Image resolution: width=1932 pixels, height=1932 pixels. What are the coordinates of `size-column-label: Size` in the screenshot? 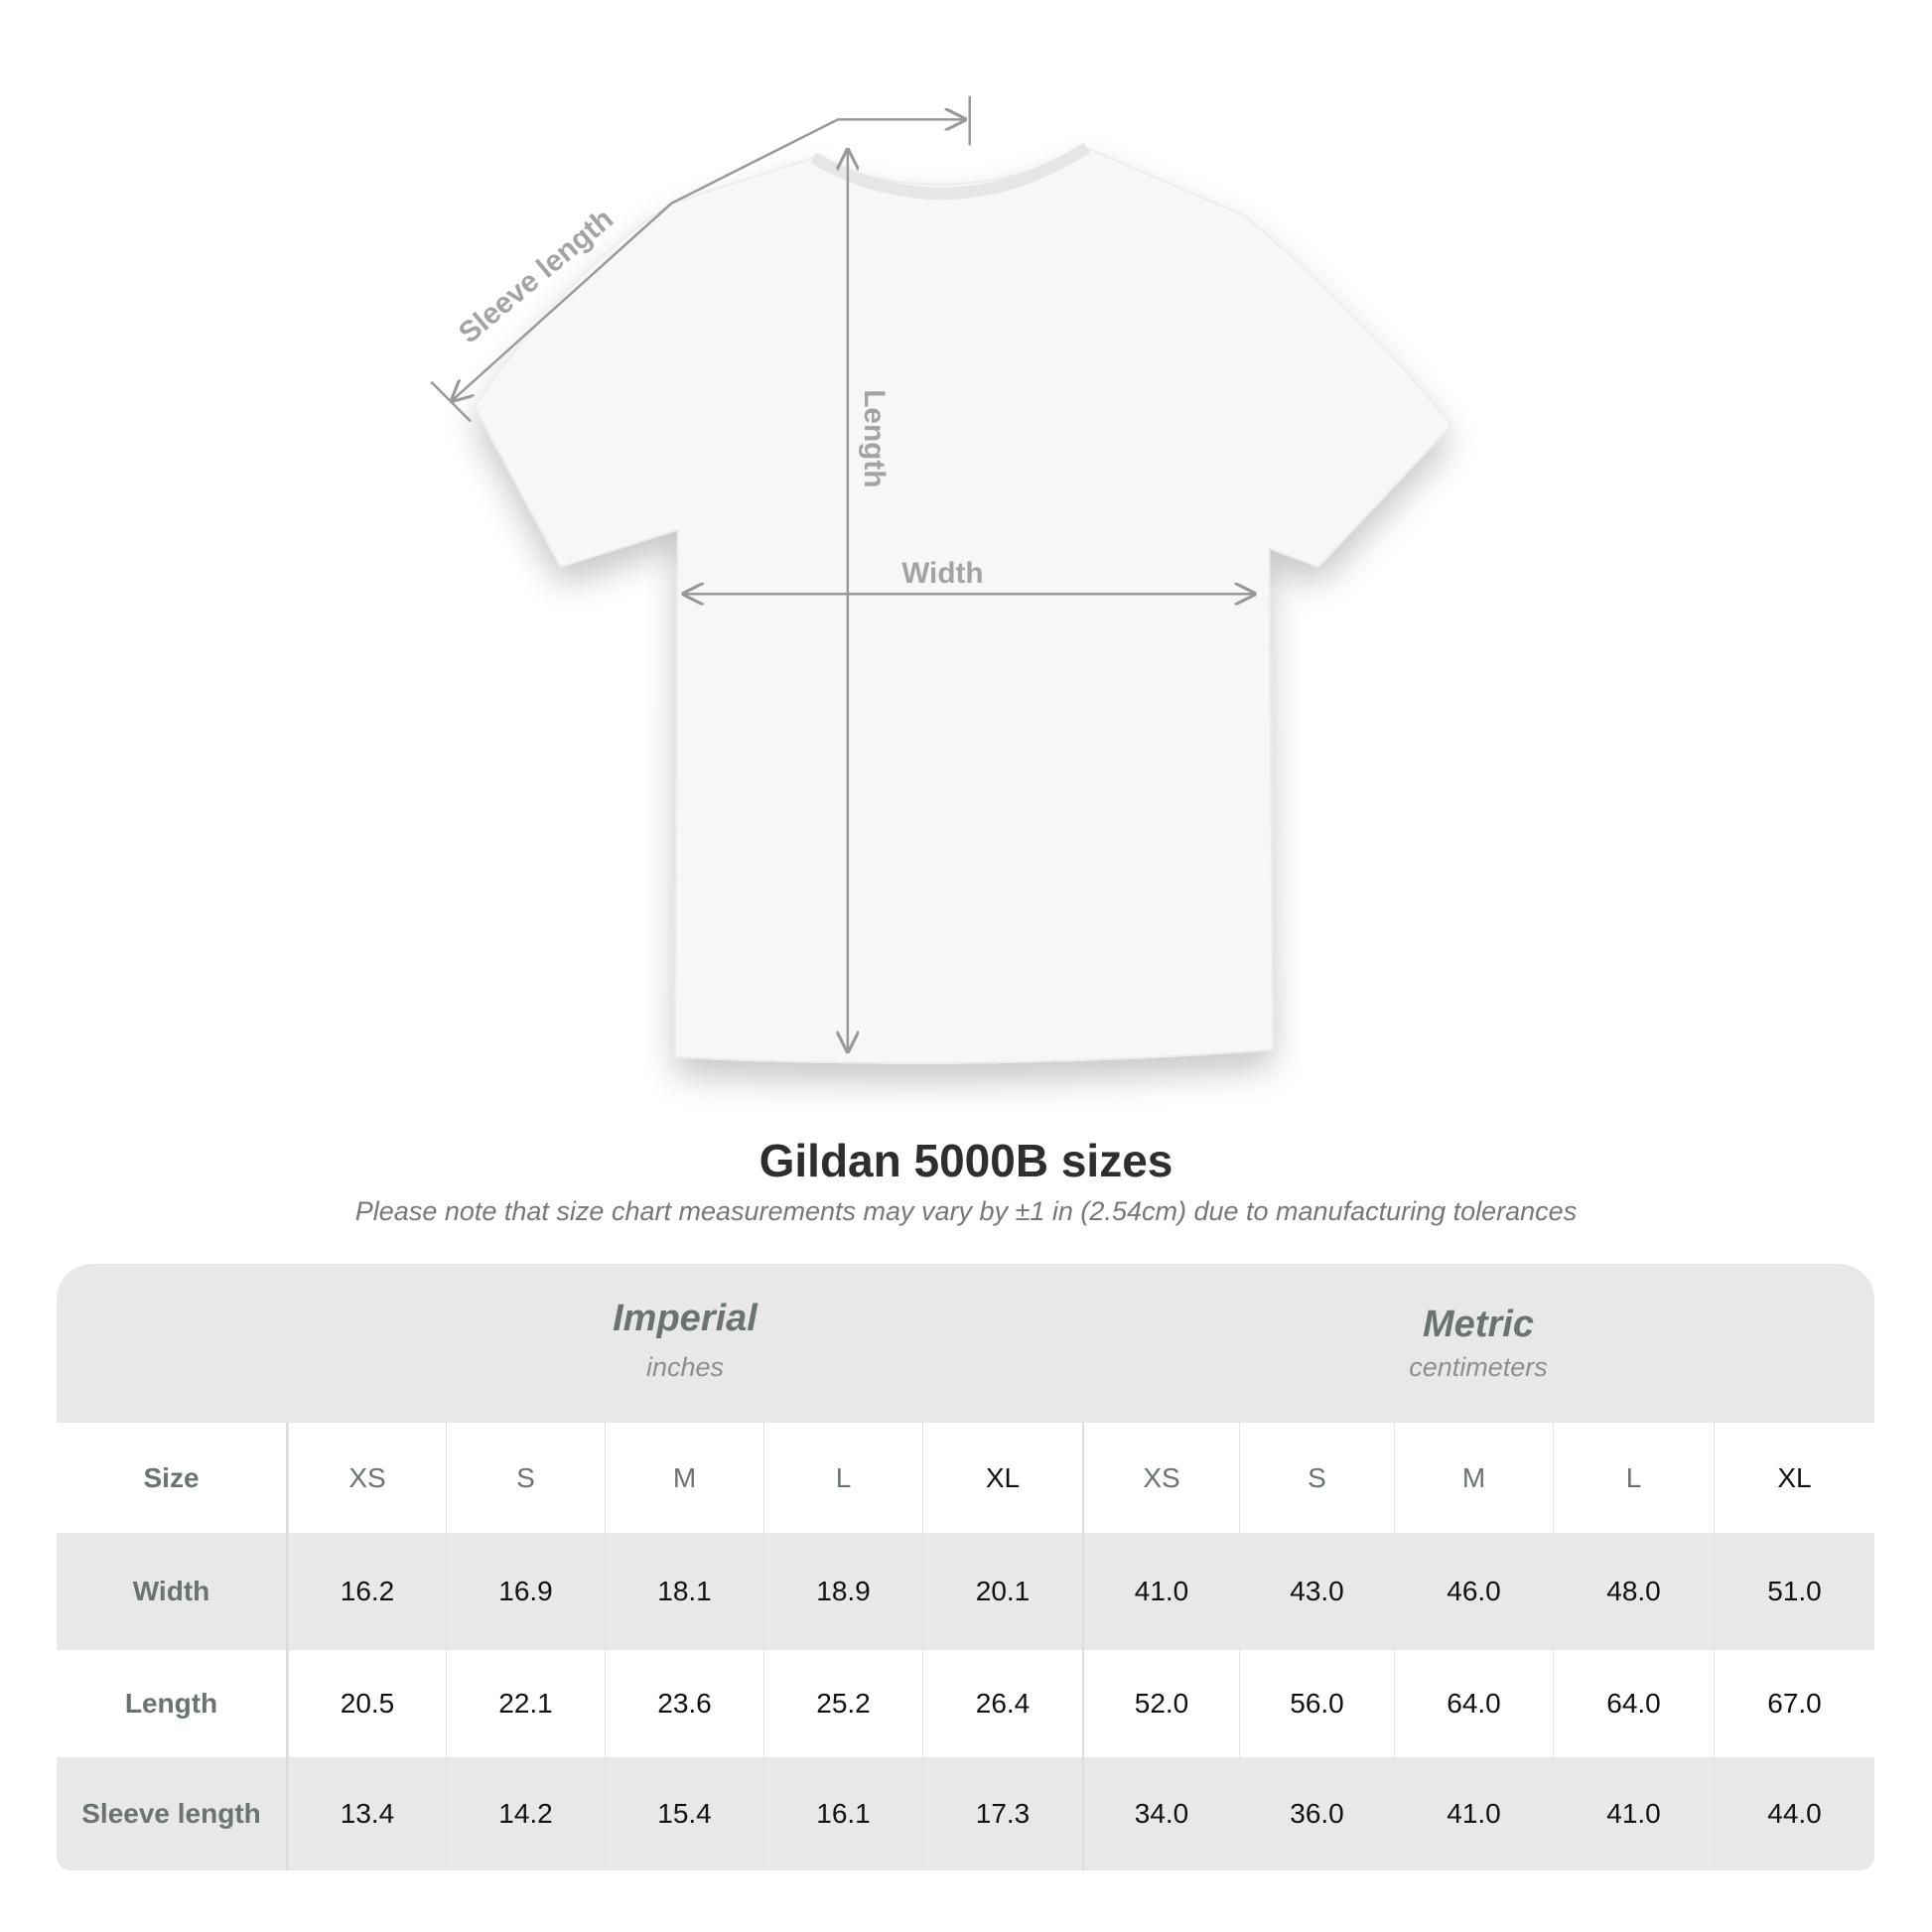 It's located at (172, 1478).